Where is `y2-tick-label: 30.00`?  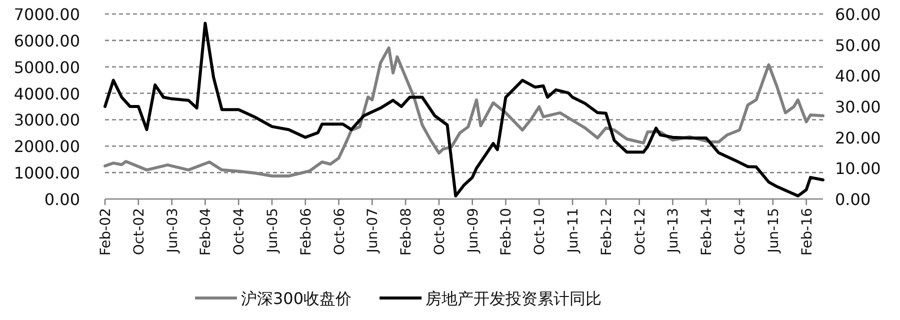
y2-tick-label: 30.00 is located at coordinates (858, 107).